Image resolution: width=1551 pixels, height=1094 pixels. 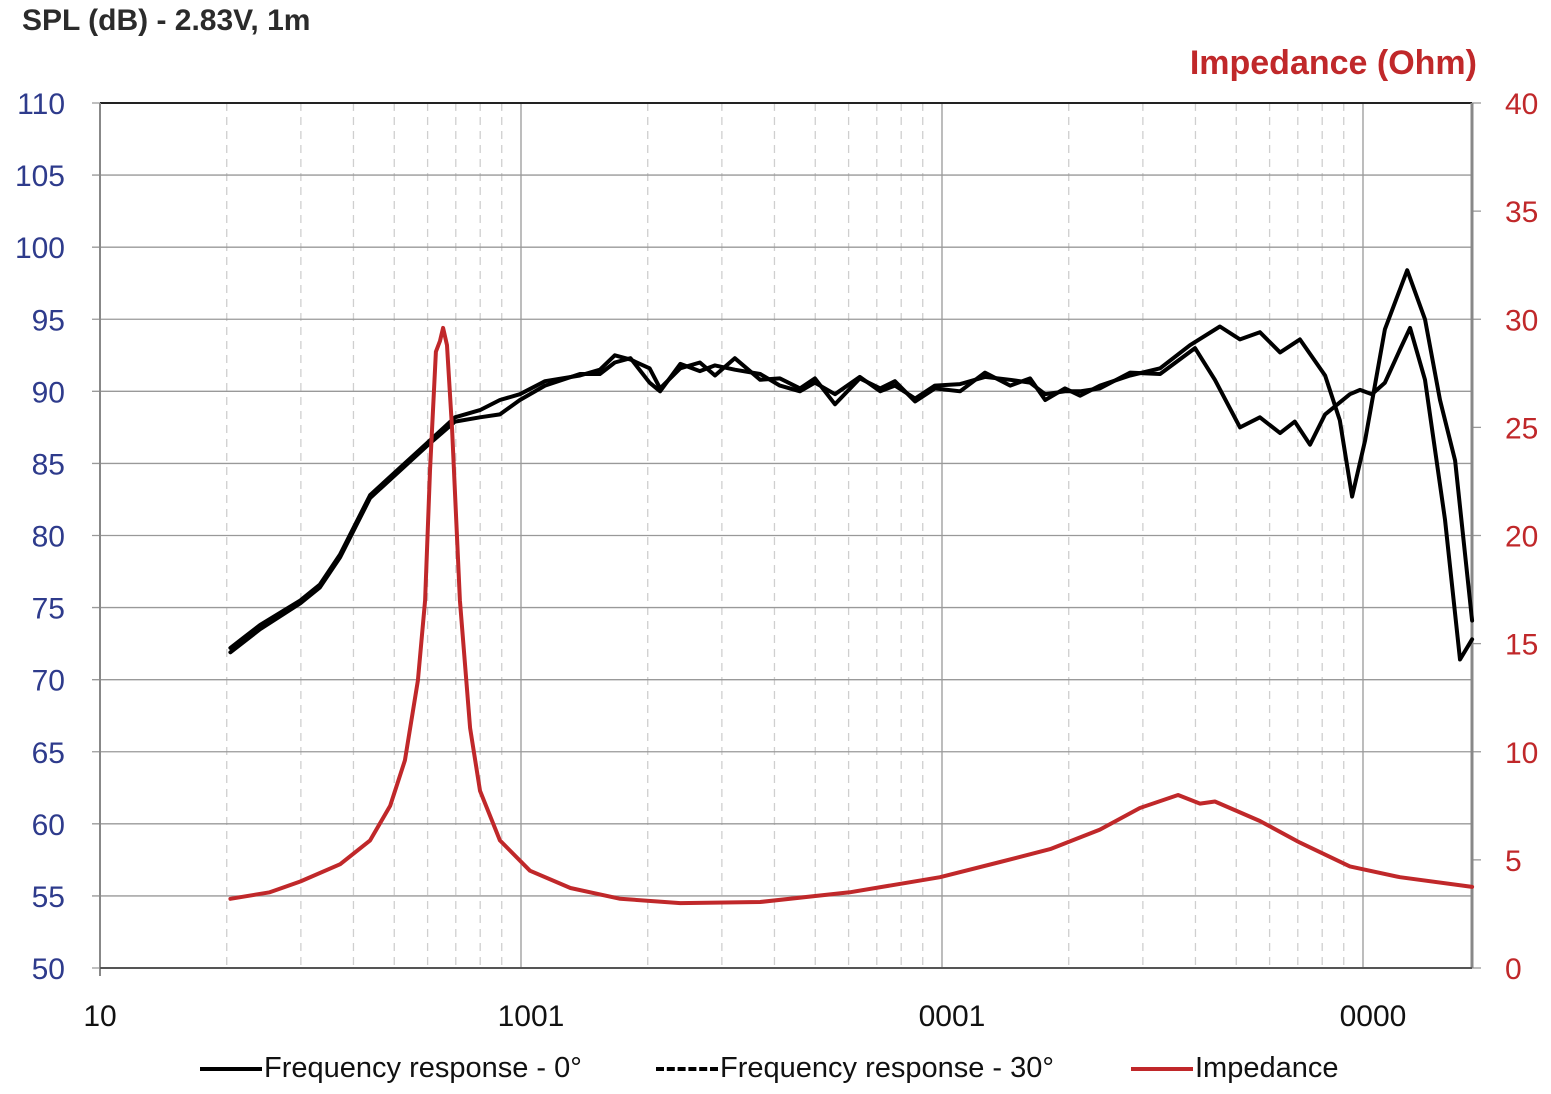 What do you see at coordinates (1162, 1068) in the screenshot?
I see `legend-swatch-red` at bounding box center [1162, 1068].